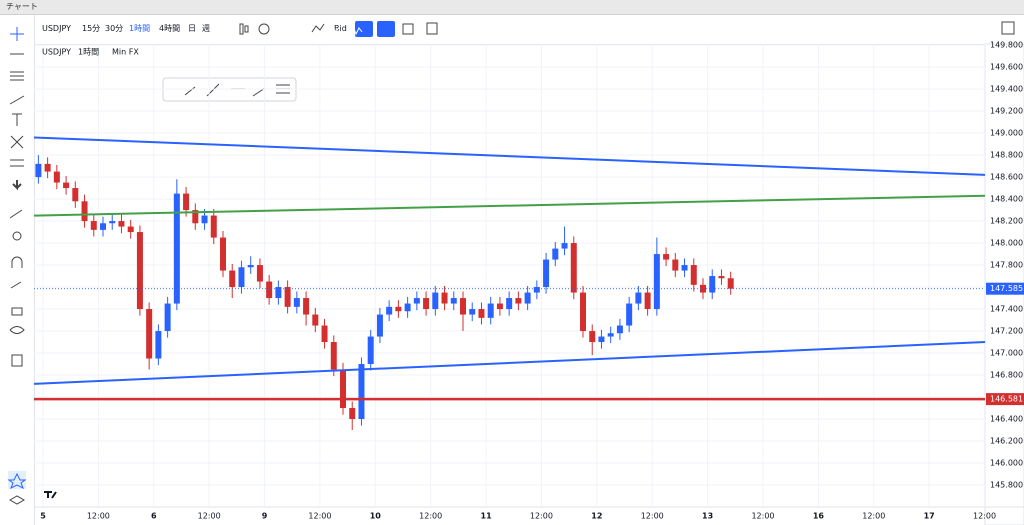 Image resolution: width=1024 pixels, height=525 pixels. I want to click on y-tick-label: 148.000, so click(1006, 243).